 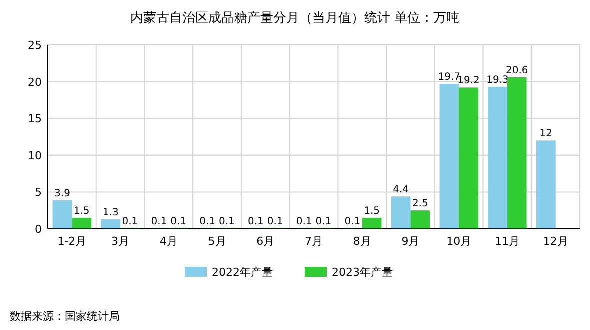 What do you see at coordinates (517, 70) in the screenshot?
I see `data-label: 20.6` at bounding box center [517, 70].